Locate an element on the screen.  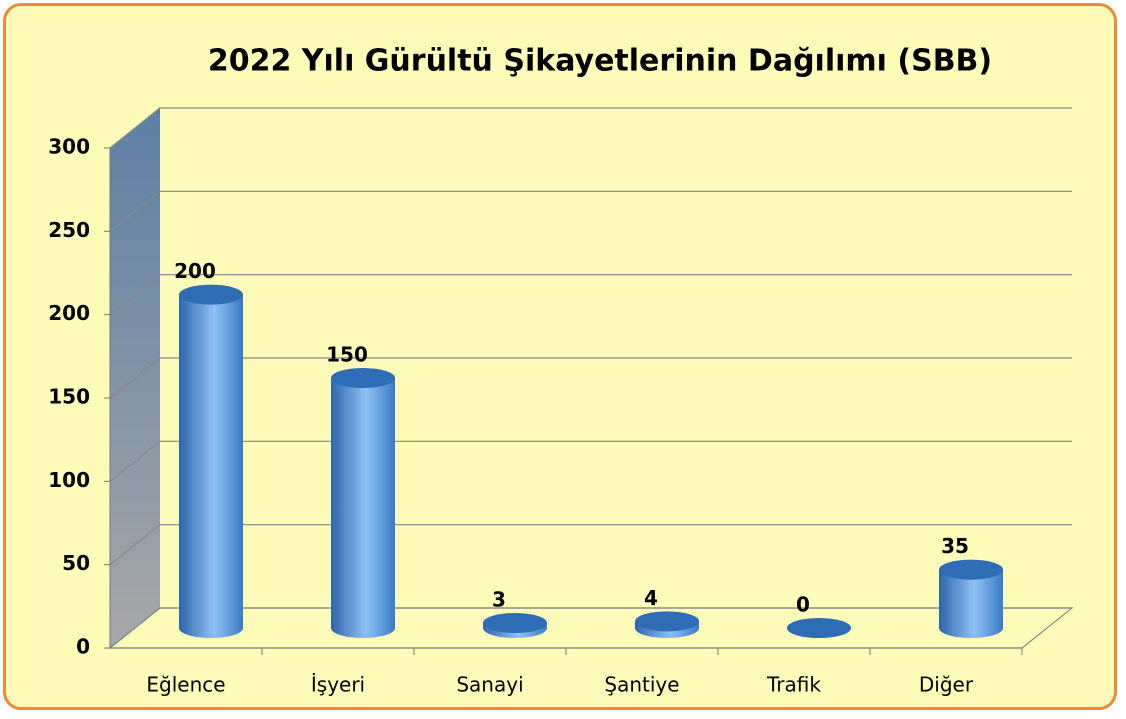
value-label: 150 is located at coordinates (347, 355).